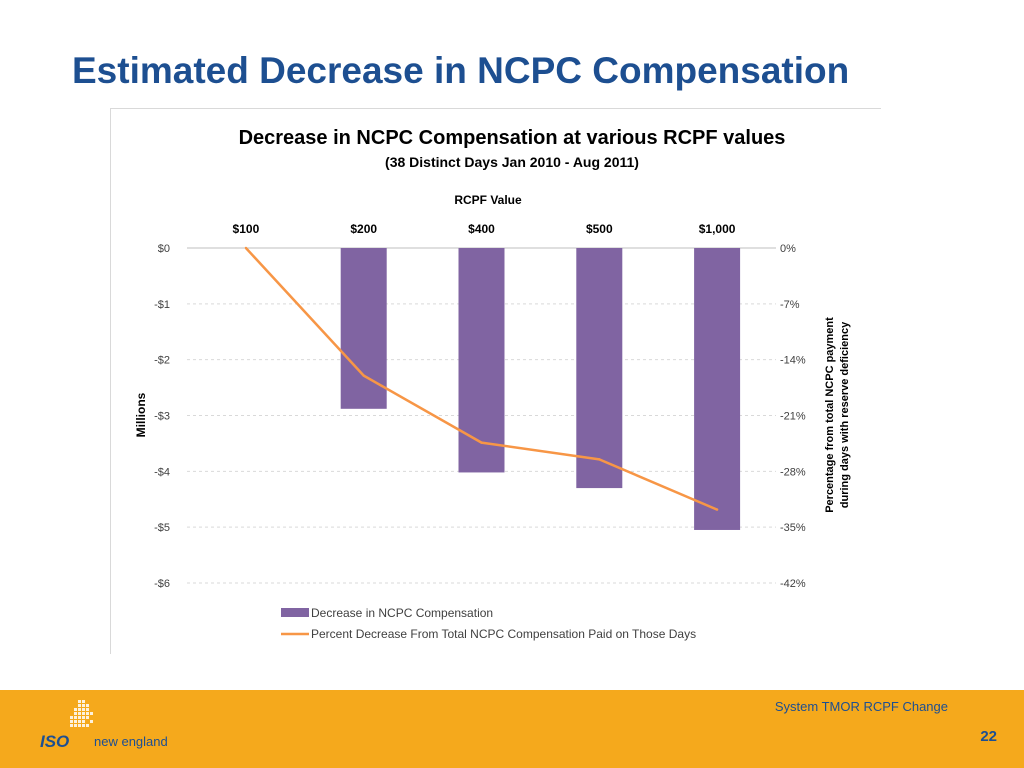 Image resolution: width=1024 pixels, height=768 pixels. What do you see at coordinates (363, 229) in the screenshot?
I see `x-tick-label: $200` at bounding box center [363, 229].